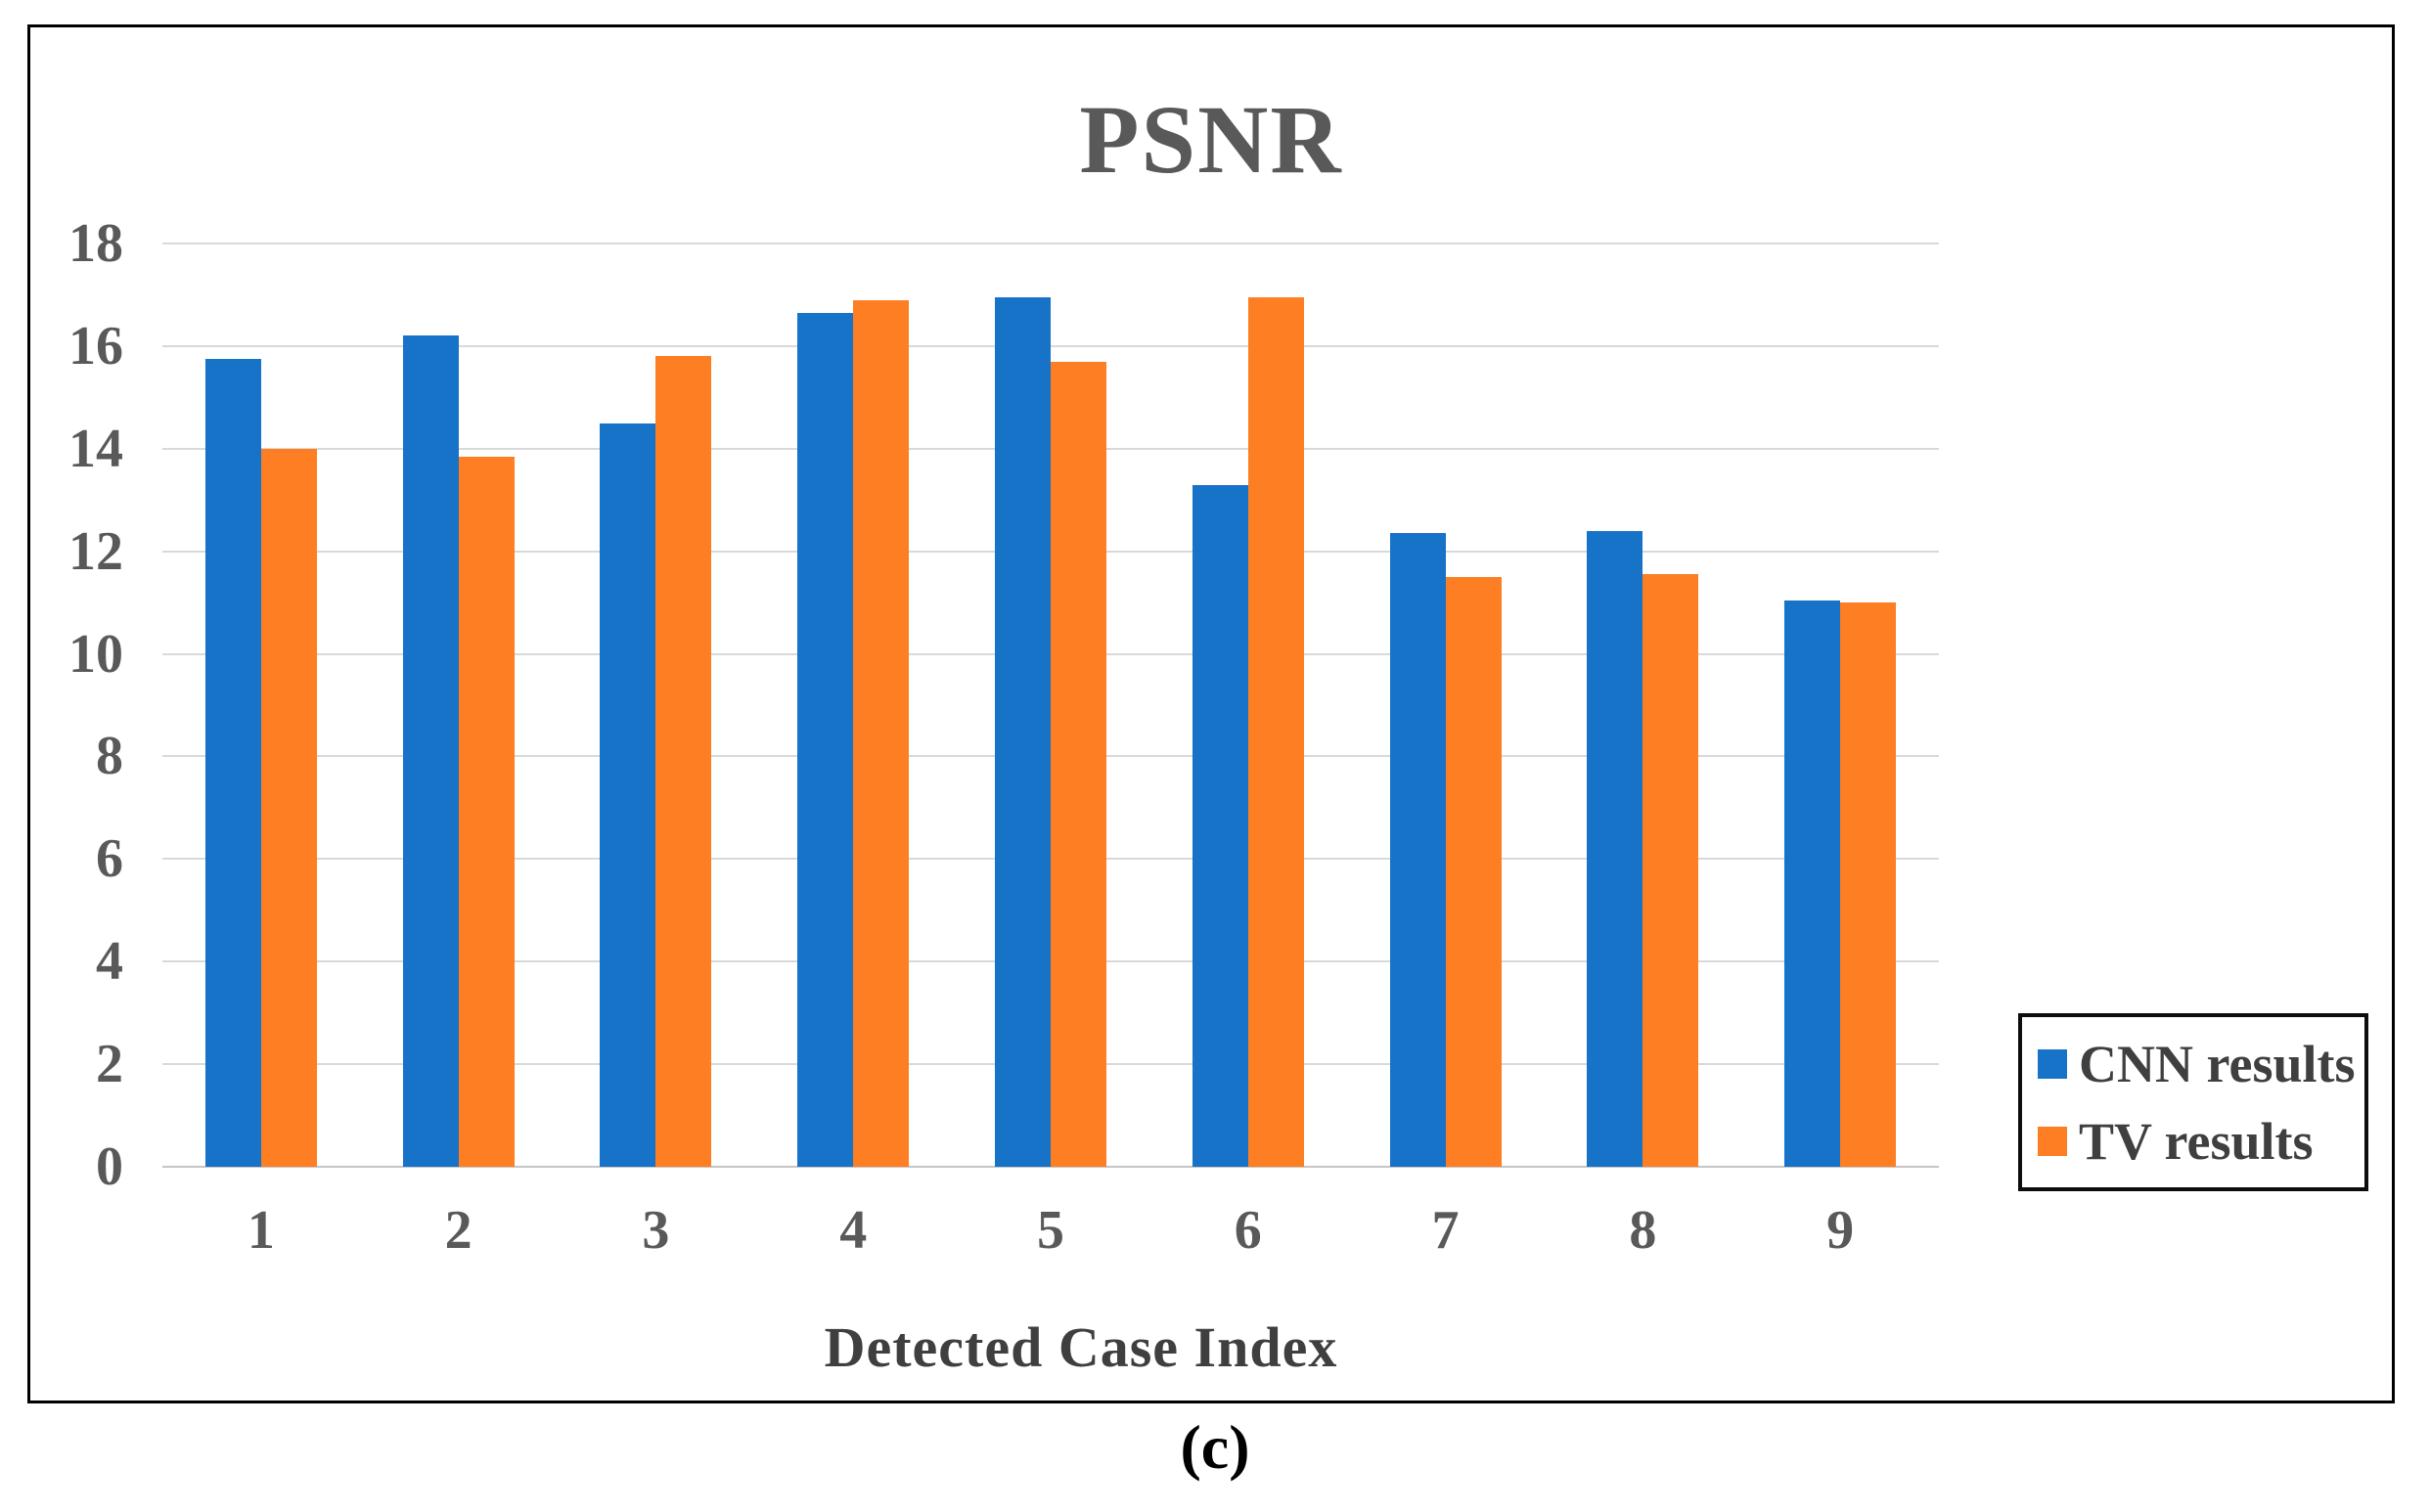  What do you see at coordinates (2196, 1141) in the screenshot?
I see `legend-label-tv: TV results` at bounding box center [2196, 1141].